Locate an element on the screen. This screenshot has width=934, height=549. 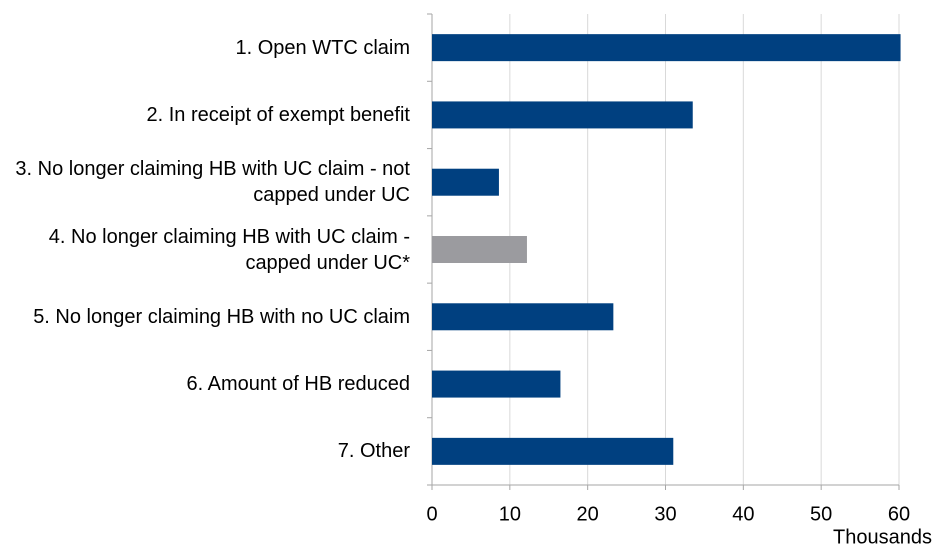
x-tick-label: 20 is located at coordinates (588, 514).